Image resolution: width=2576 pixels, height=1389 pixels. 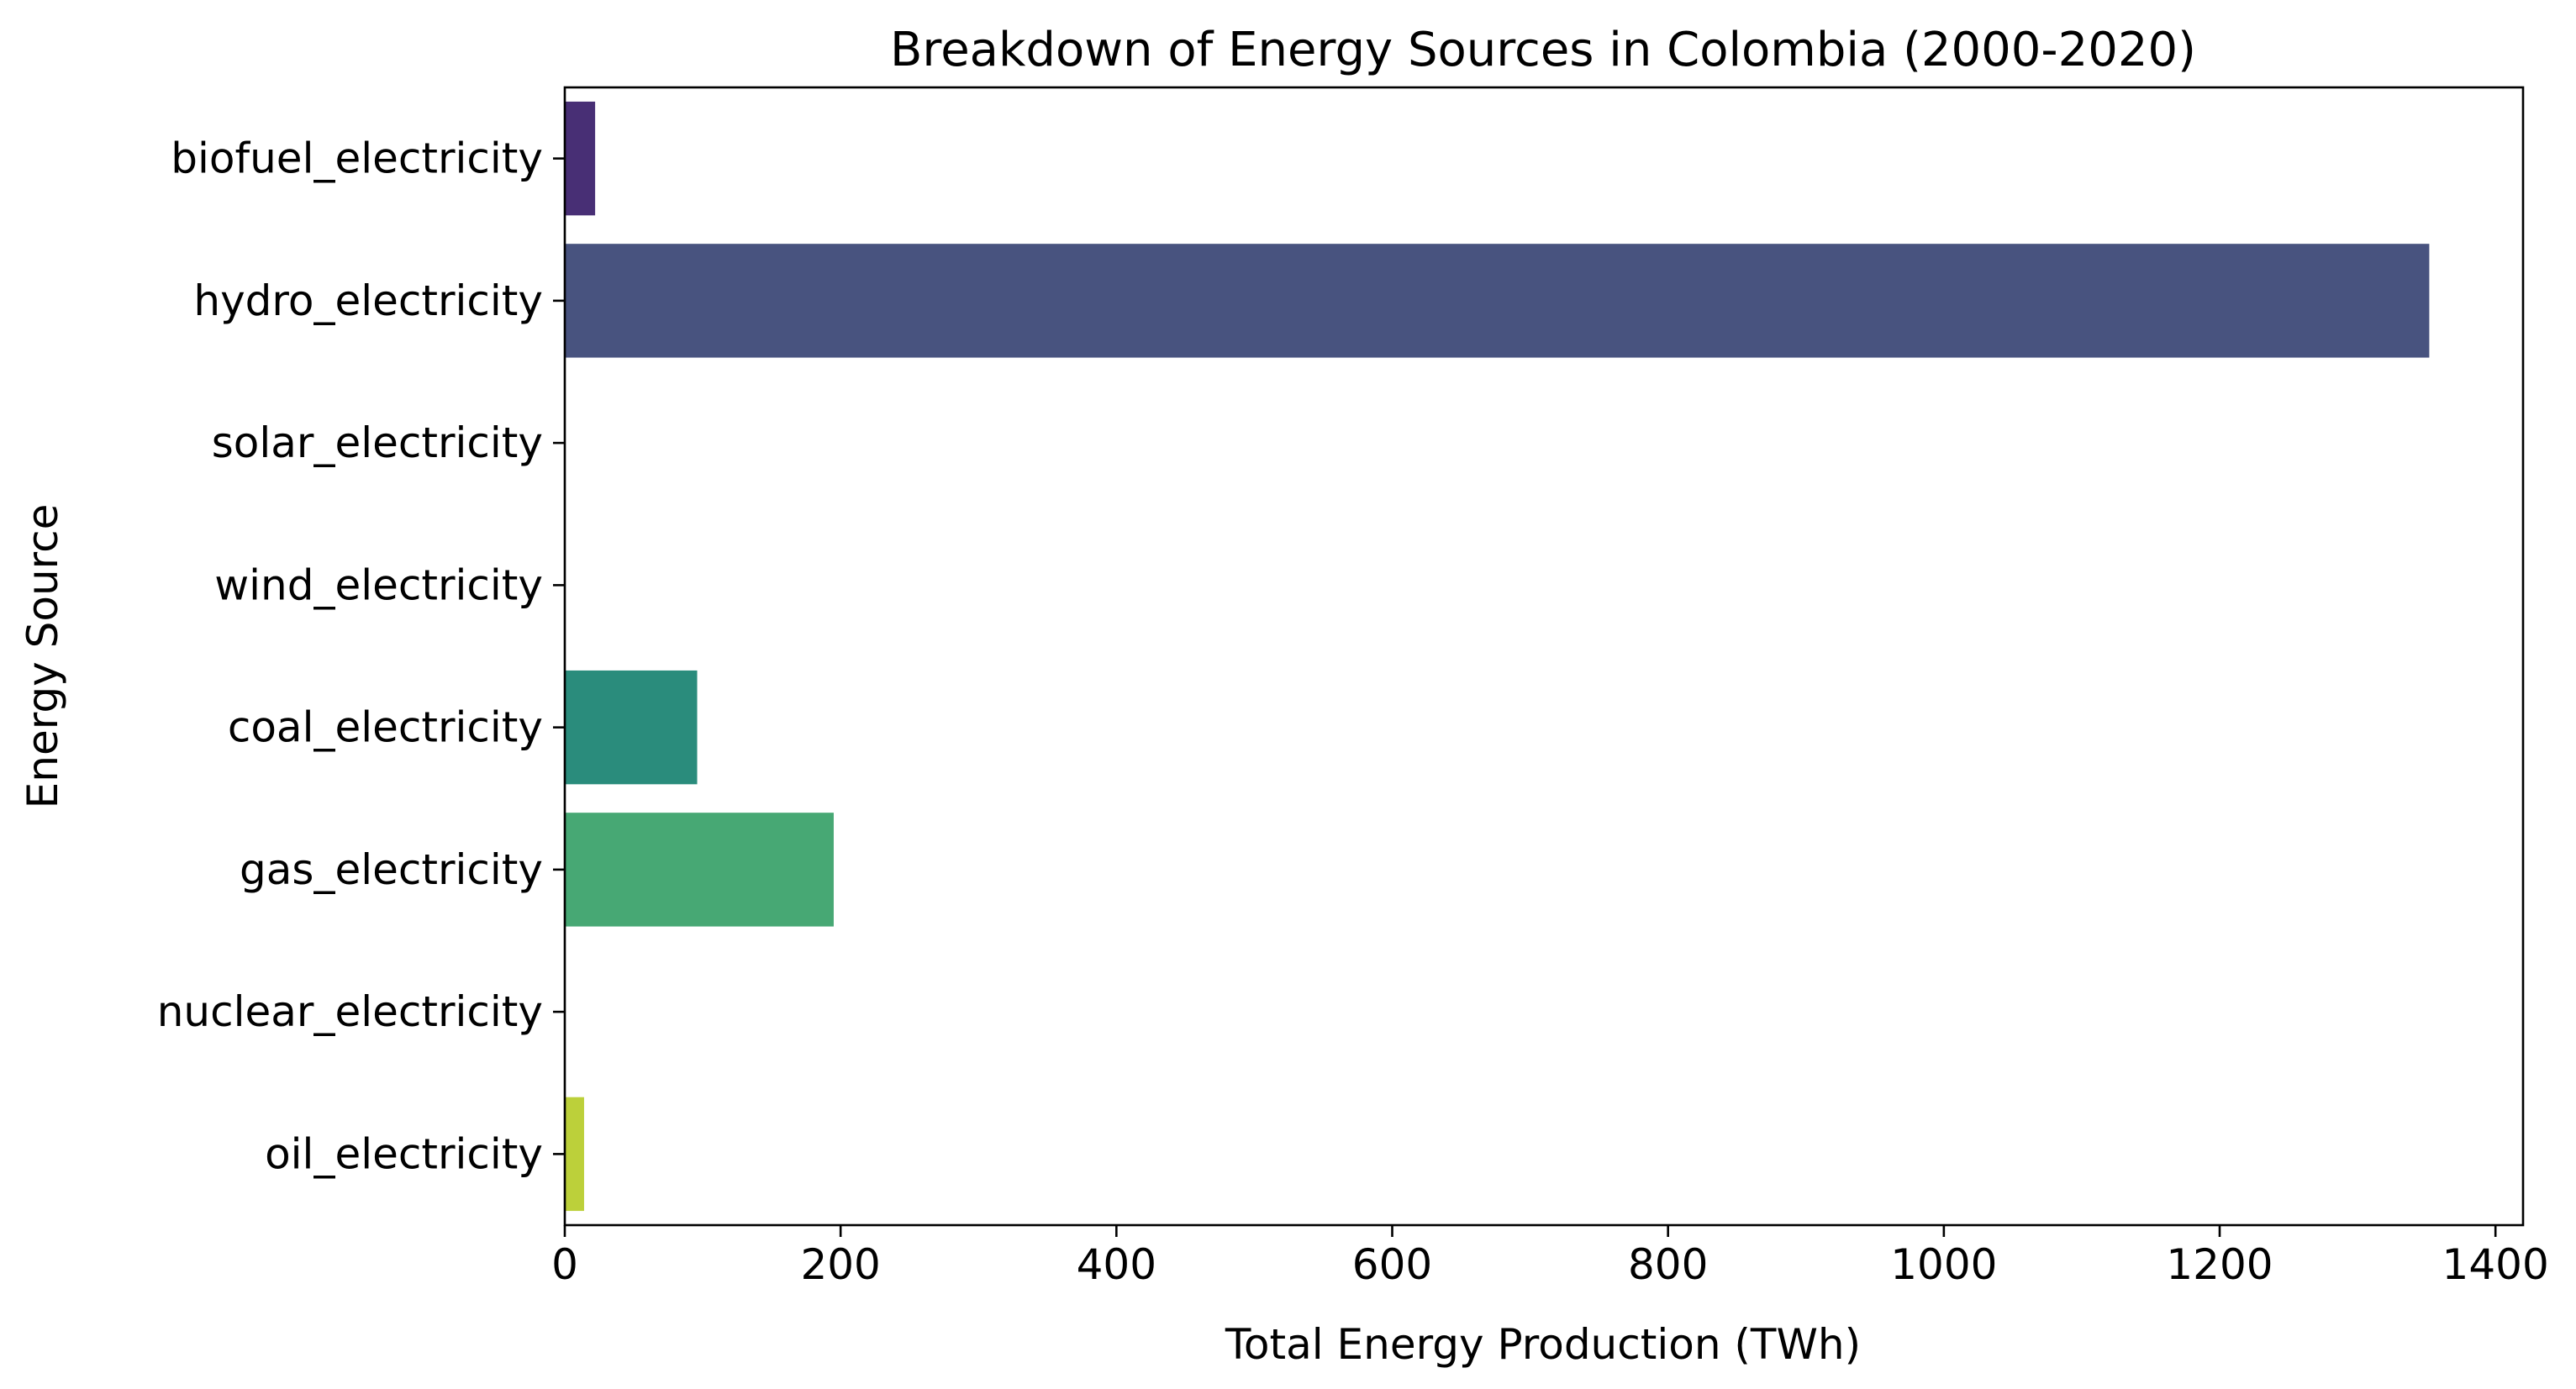 I want to click on x-axis-label: Total Energy Production (TWh), so click(x=1543, y=1345).